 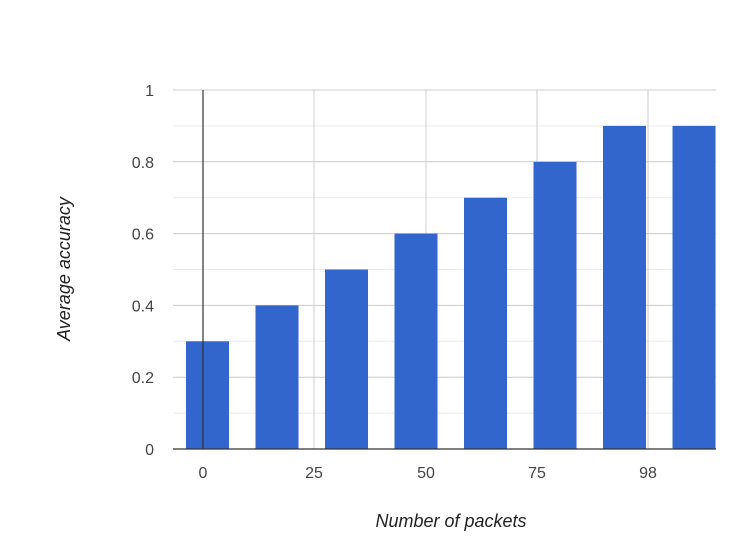 I want to click on x-tick-label: 50, so click(x=426, y=473).